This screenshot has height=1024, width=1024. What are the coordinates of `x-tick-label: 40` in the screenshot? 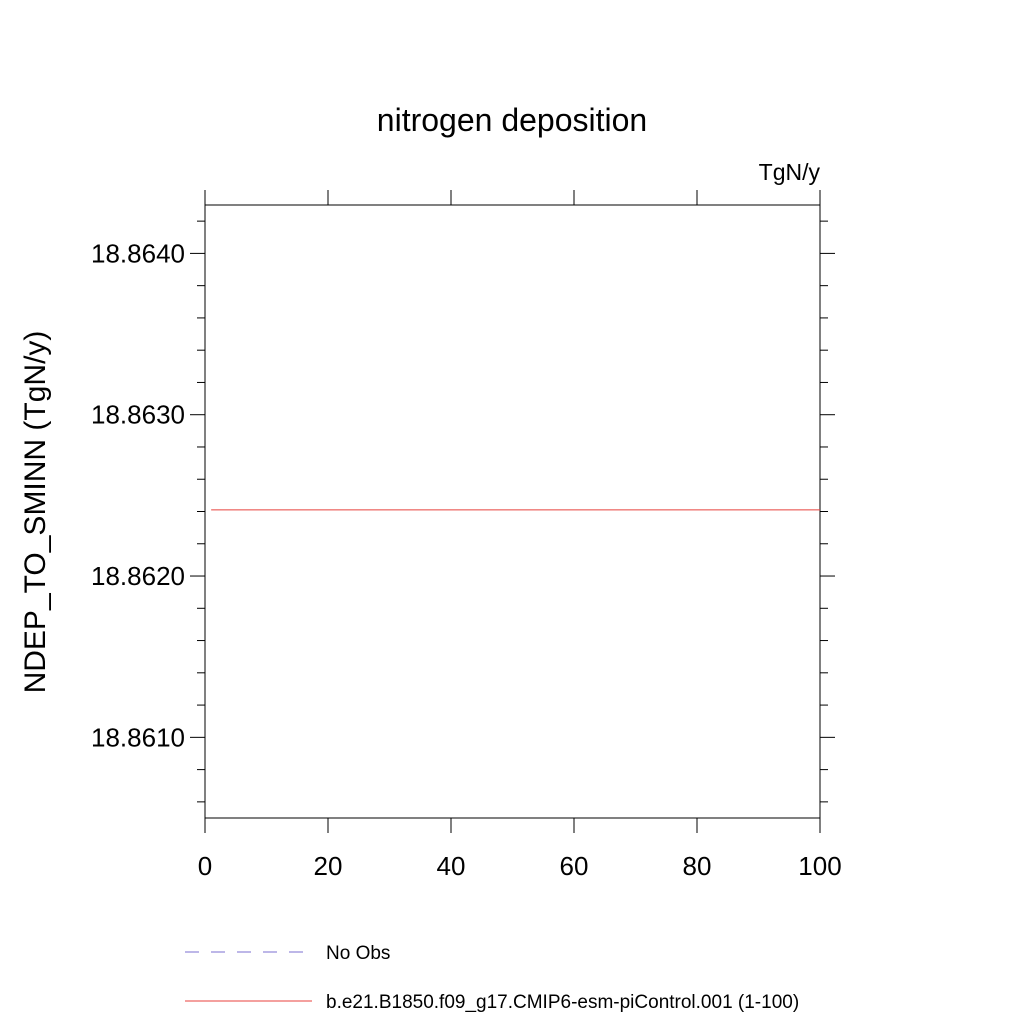 It's located at (451, 866).